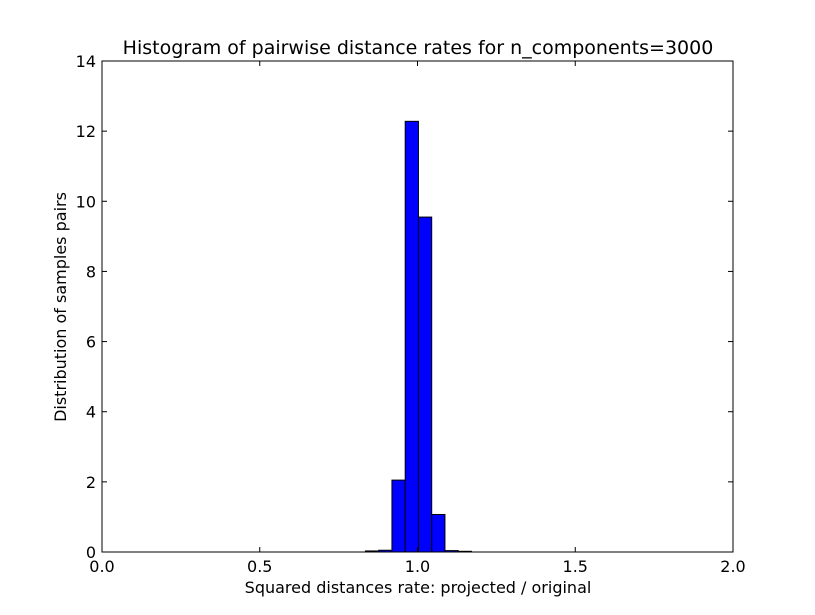 This screenshot has height=615, width=815. Describe the element at coordinates (91, 342) in the screenshot. I see `y-tick-label: 6` at that location.